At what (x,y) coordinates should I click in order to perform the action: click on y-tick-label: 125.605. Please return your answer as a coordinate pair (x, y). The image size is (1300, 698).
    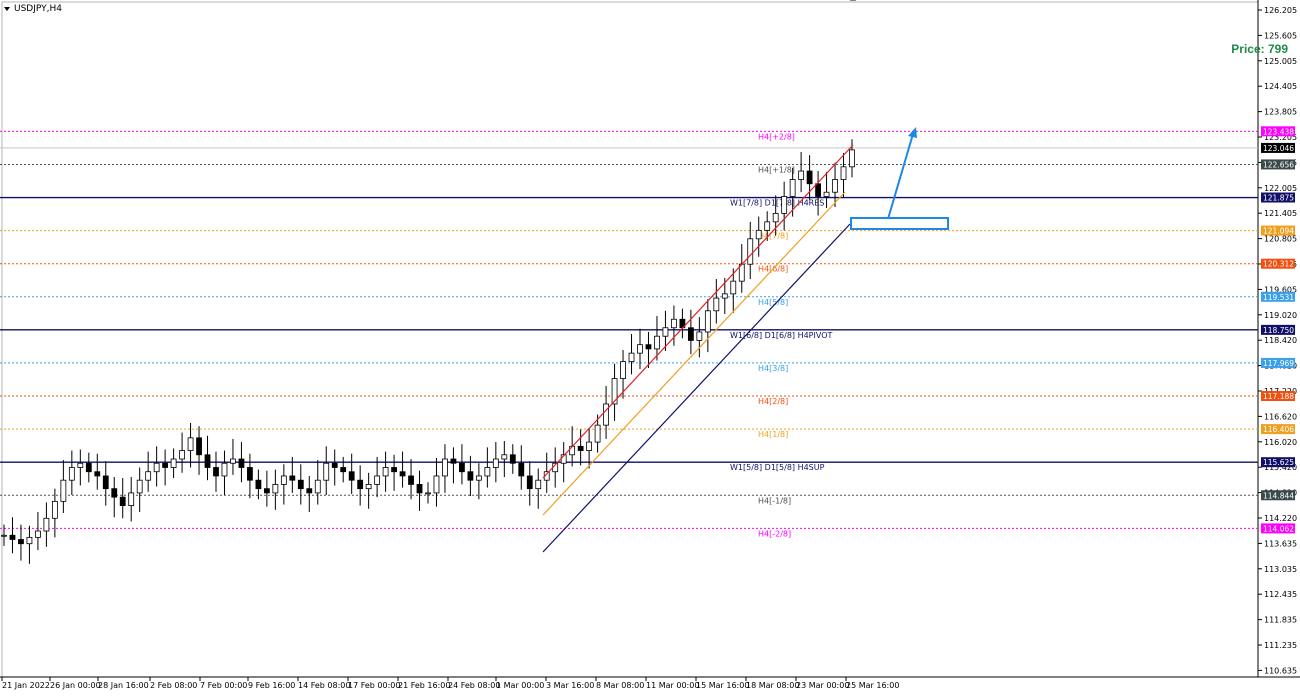
    Looking at the image, I should click on (1280, 35).